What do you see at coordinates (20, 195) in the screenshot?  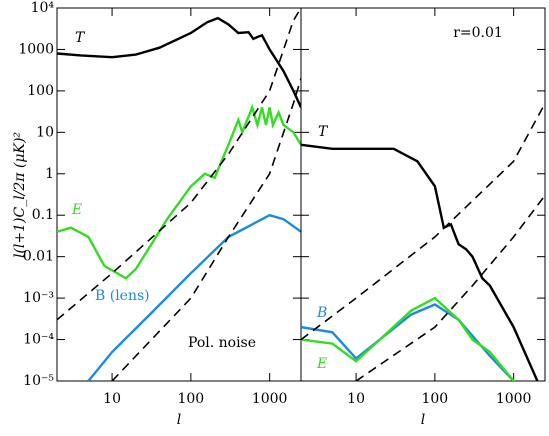 I see `y-axis-label: l(l+1)C_l/2π (μK)²` at bounding box center [20, 195].